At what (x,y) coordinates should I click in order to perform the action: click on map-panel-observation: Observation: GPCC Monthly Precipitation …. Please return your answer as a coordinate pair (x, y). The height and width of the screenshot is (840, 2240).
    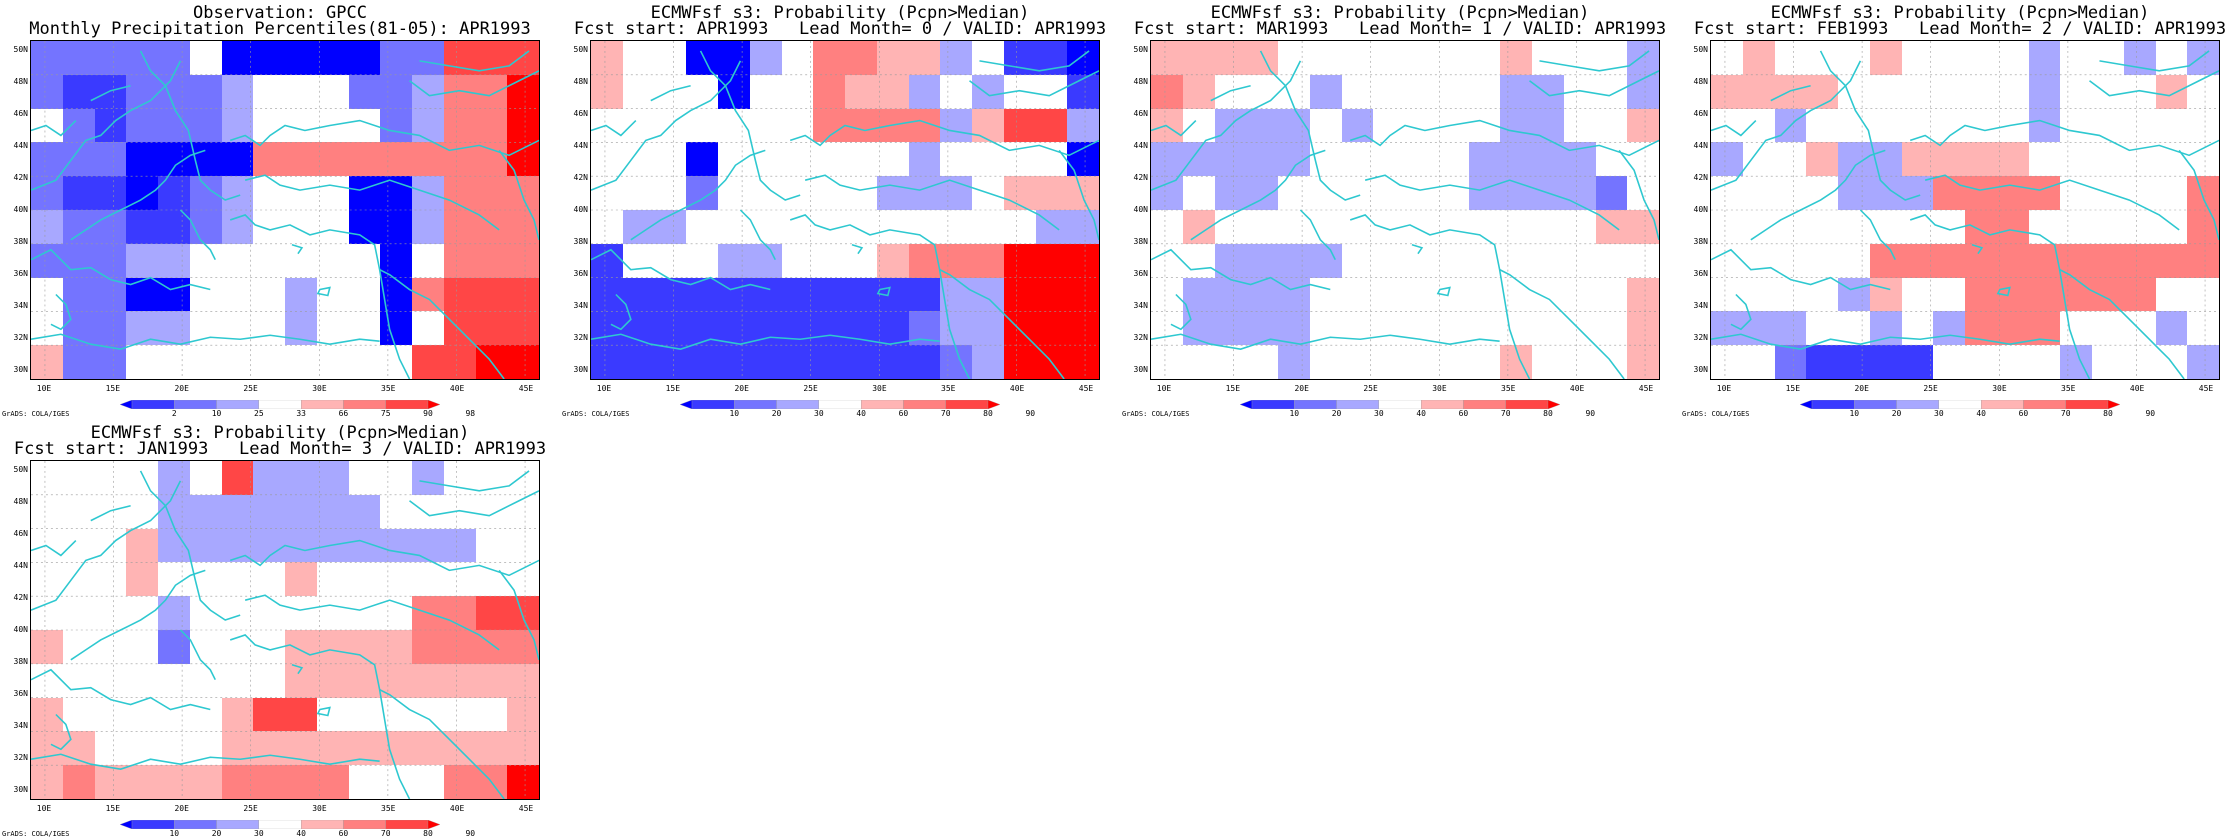
    Looking at the image, I should click on (280, 210).